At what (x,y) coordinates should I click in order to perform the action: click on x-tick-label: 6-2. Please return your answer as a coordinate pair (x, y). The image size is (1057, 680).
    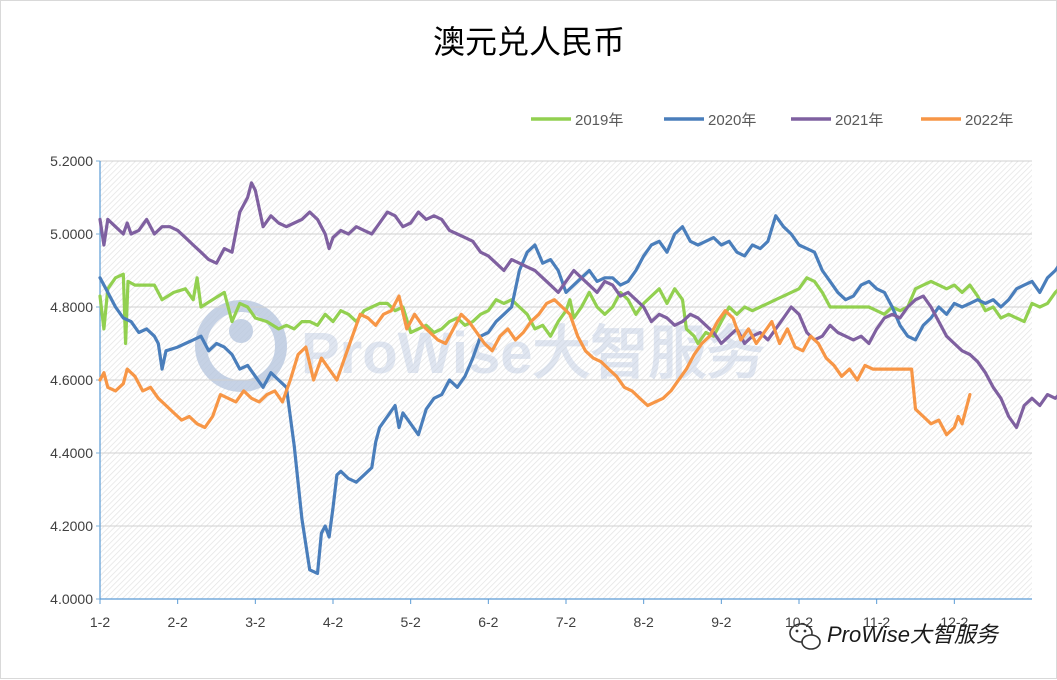
    Looking at the image, I should click on (488, 622).